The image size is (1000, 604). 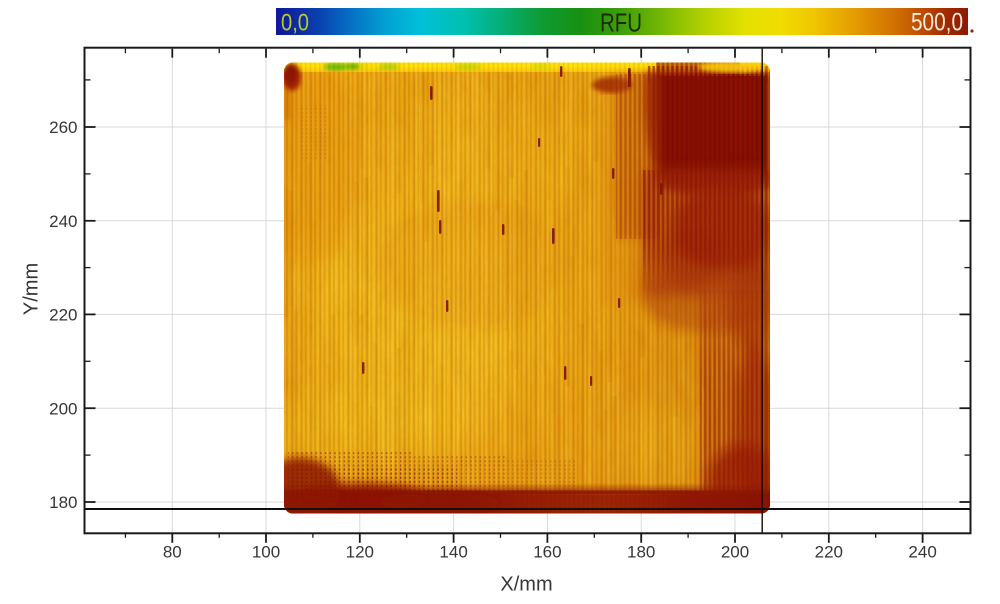 I want to click on svg-text: 100, so click(x=266, y=552).